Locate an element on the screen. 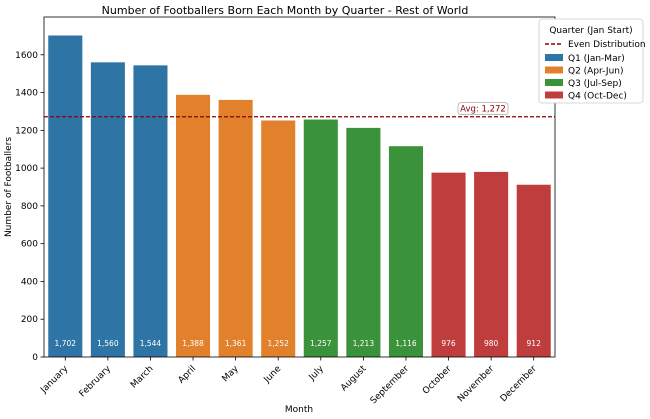  bar-value-label: 976 is located at coordinates (448, 343).